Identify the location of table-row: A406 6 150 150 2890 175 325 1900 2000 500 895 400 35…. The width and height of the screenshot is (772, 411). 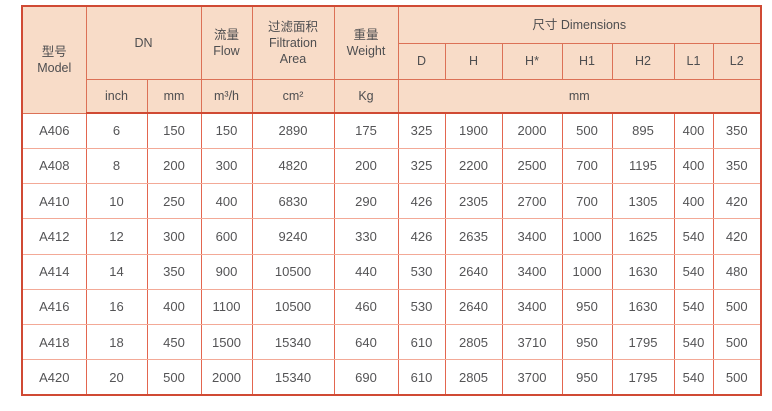
(391, 130).